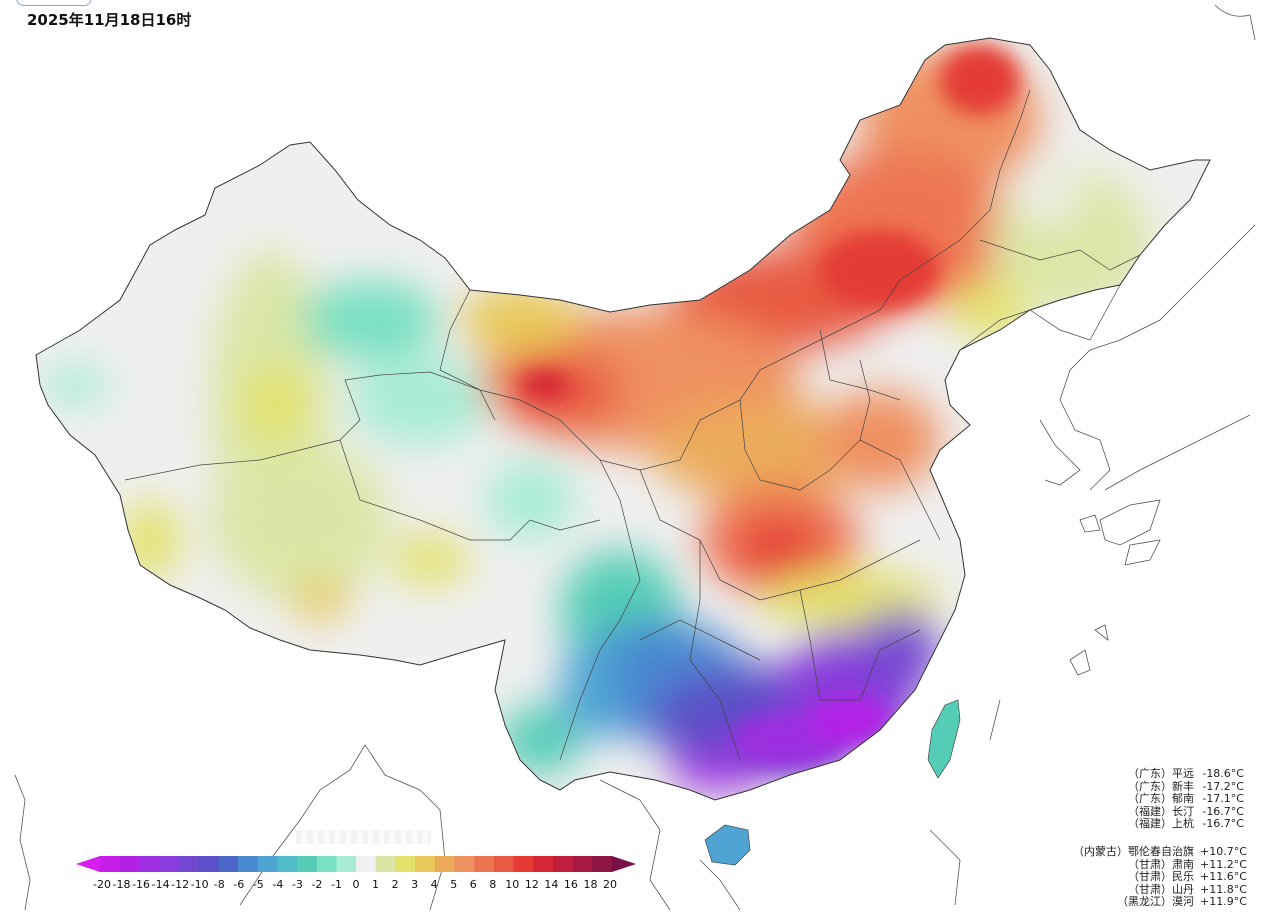 The width and height of the screenshot is (1280, 914). What do you see at coordinates (1183, 773) in the screenshot?
I see `station-name: 平远` at bounding box center [1183, 773].